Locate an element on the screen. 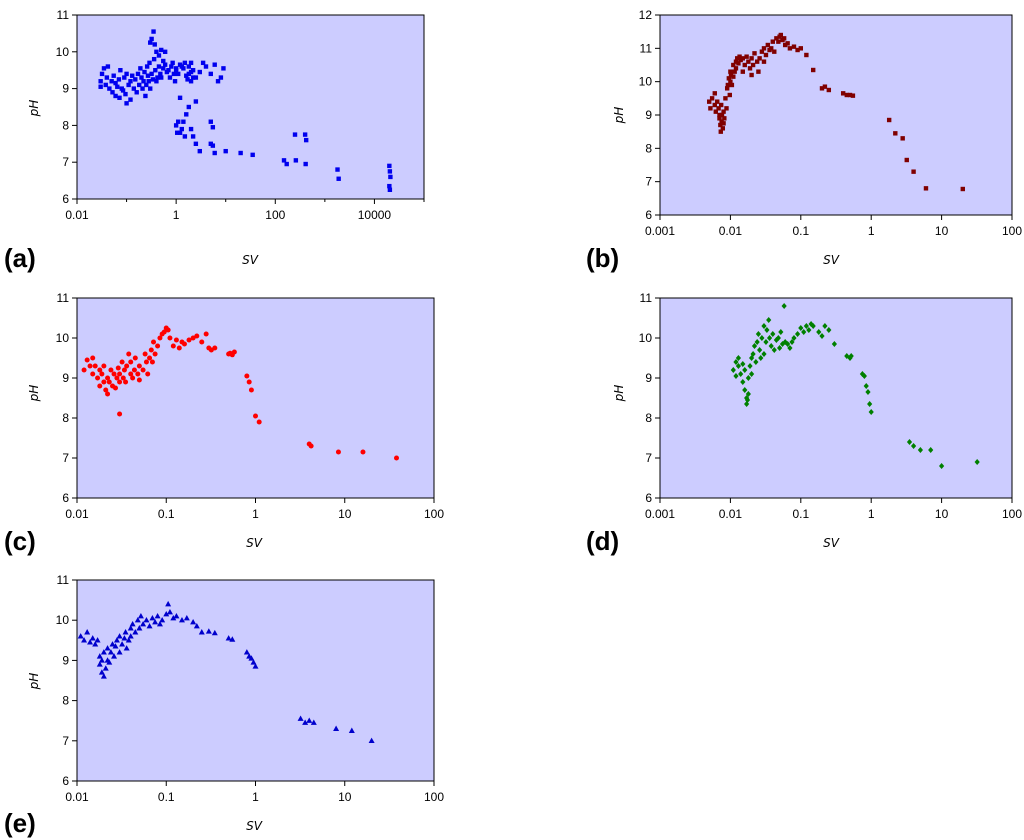 The width and height of the screenshot is (1024, 840). x-tick-label: 10000 is located at coordinates (375, 215).